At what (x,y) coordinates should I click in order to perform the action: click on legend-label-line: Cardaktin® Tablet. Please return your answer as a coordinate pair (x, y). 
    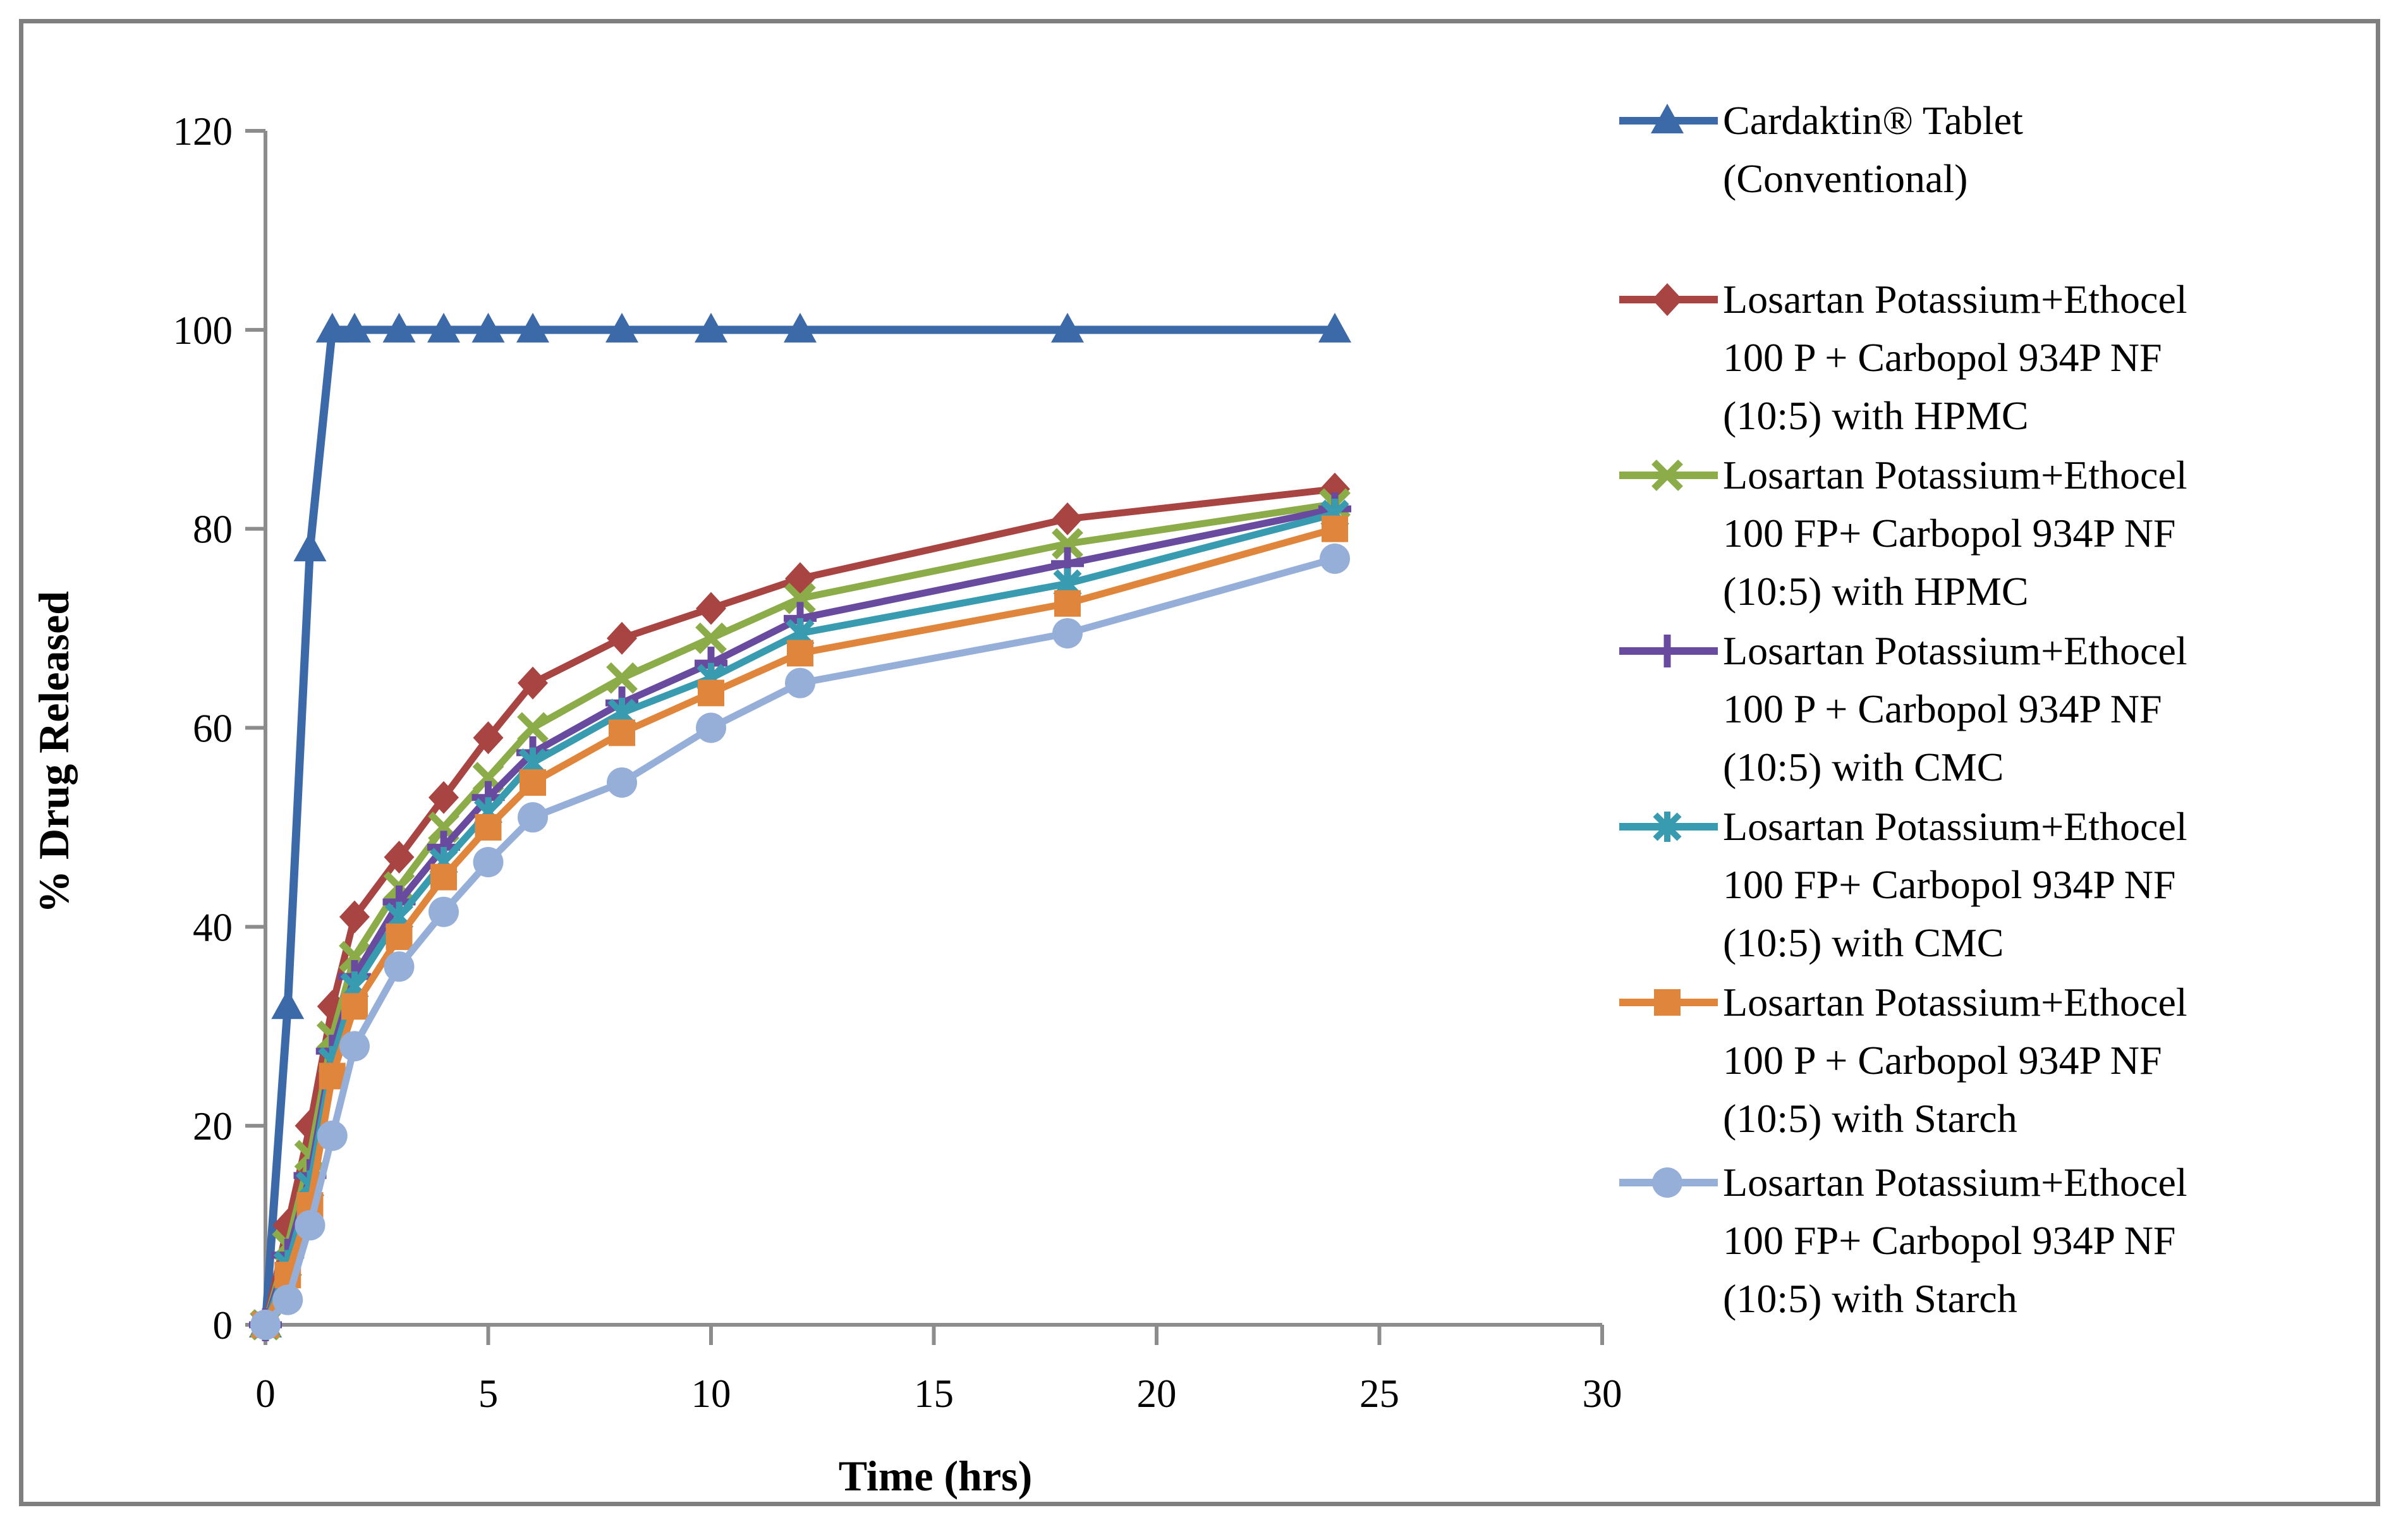
    Looking at the image, I should click on (1873, 120).